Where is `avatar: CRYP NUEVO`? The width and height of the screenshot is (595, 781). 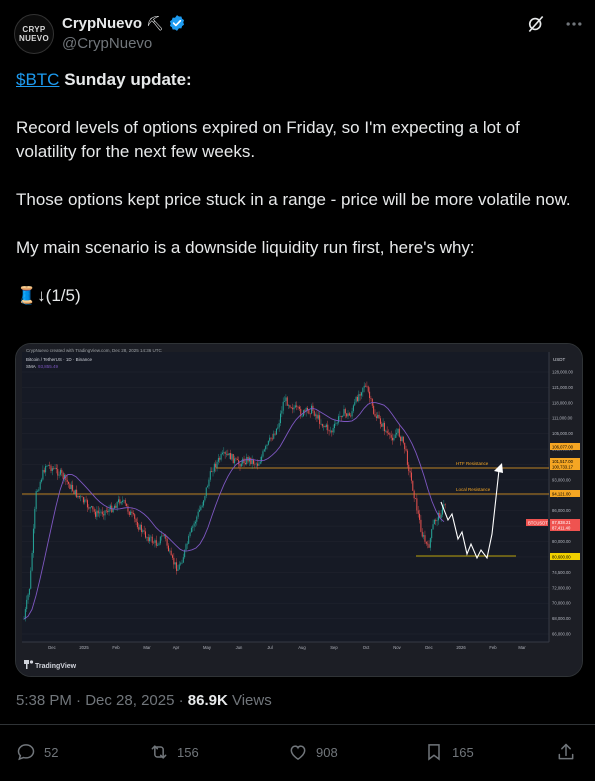
avatar: CRYP NUEVO is located at coordinates (34, 34).